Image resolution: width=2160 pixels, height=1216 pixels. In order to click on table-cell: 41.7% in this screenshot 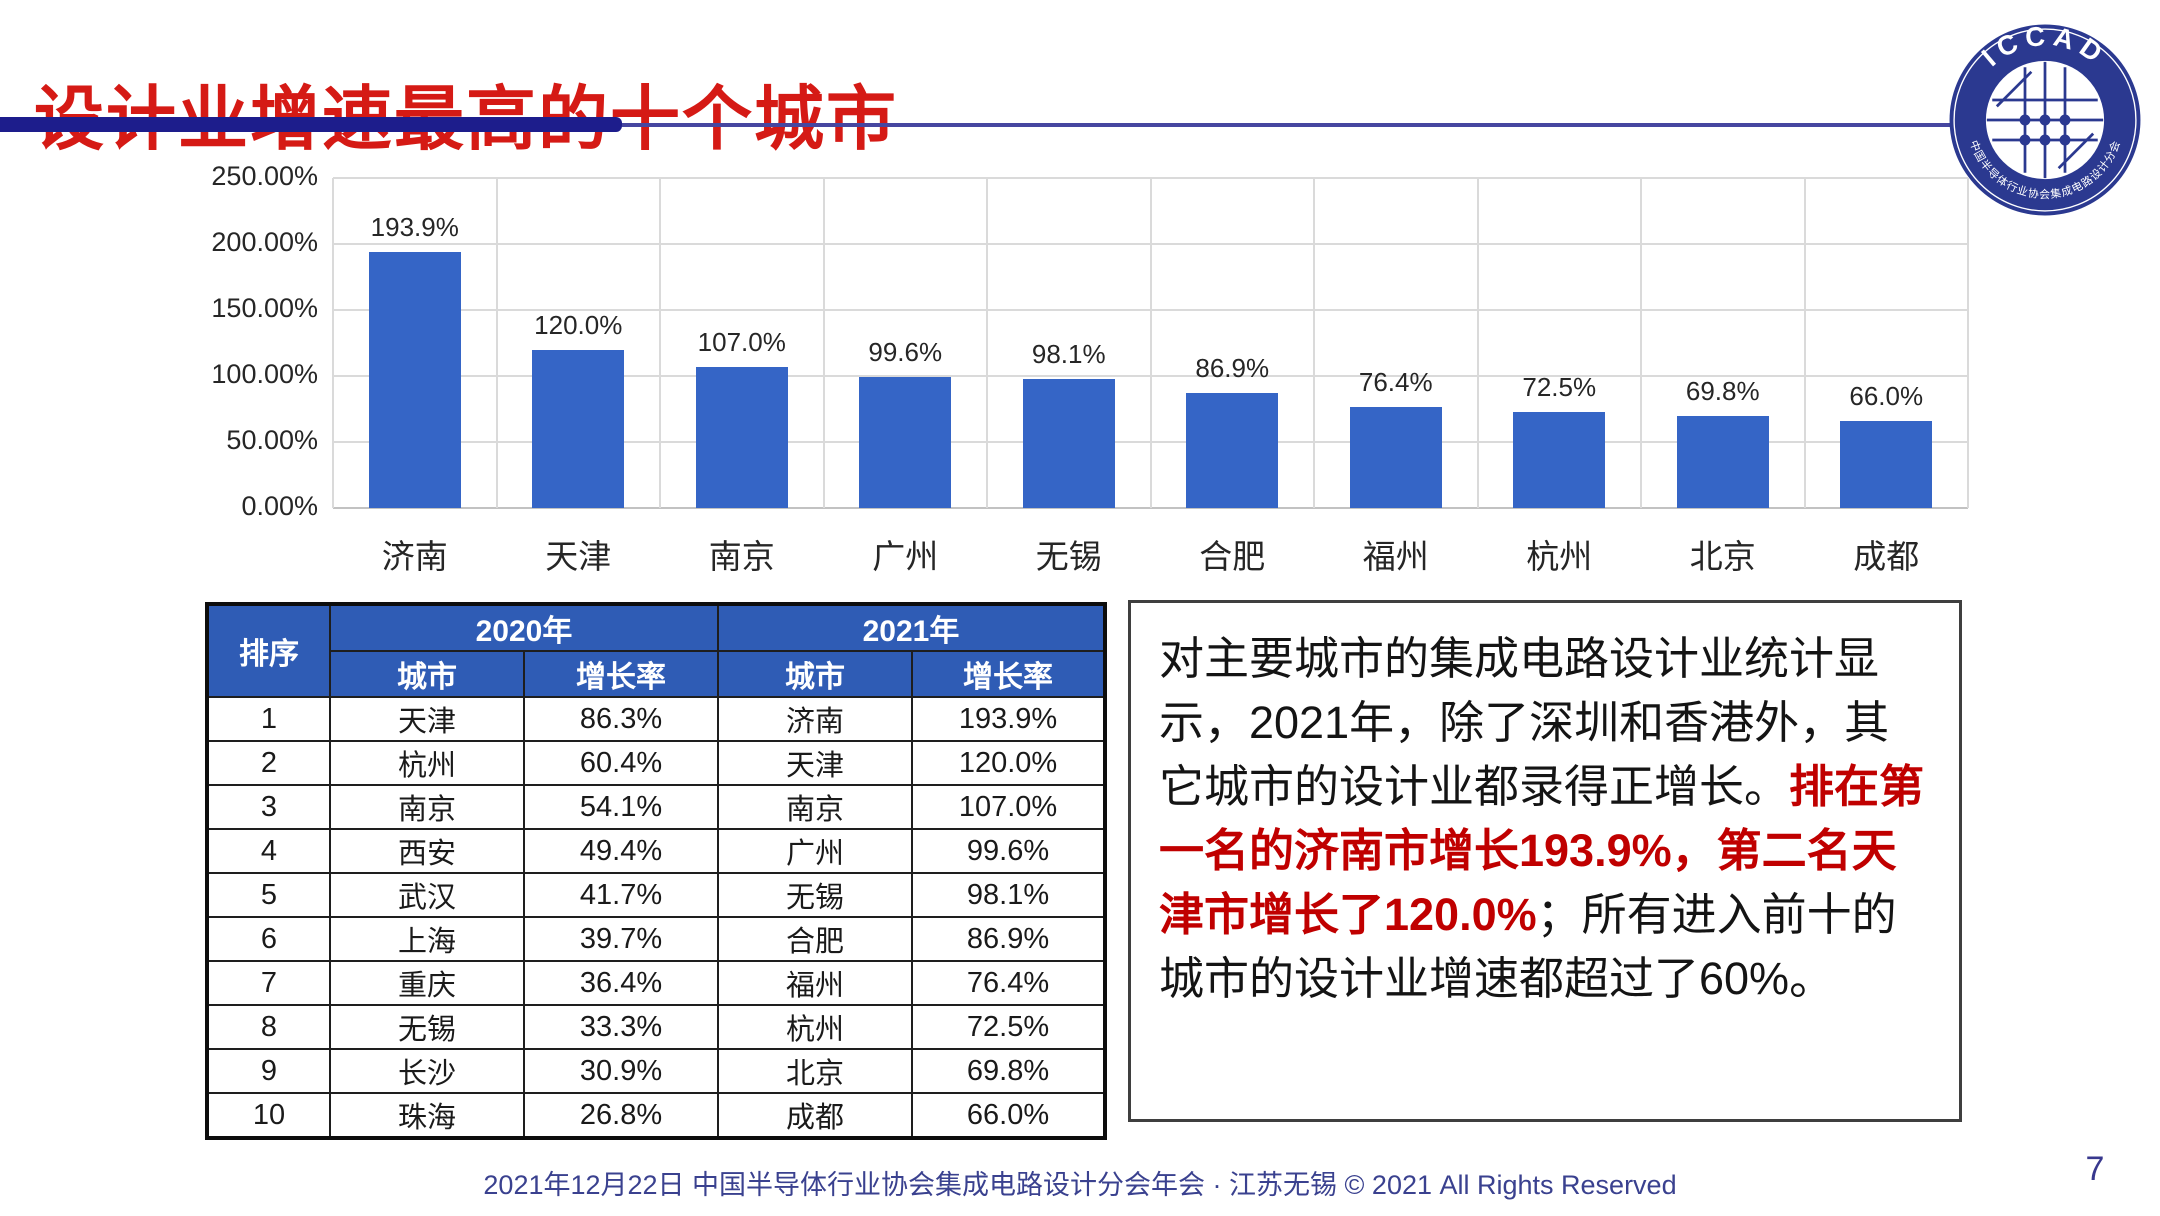, I will do `click(621, 895)`.